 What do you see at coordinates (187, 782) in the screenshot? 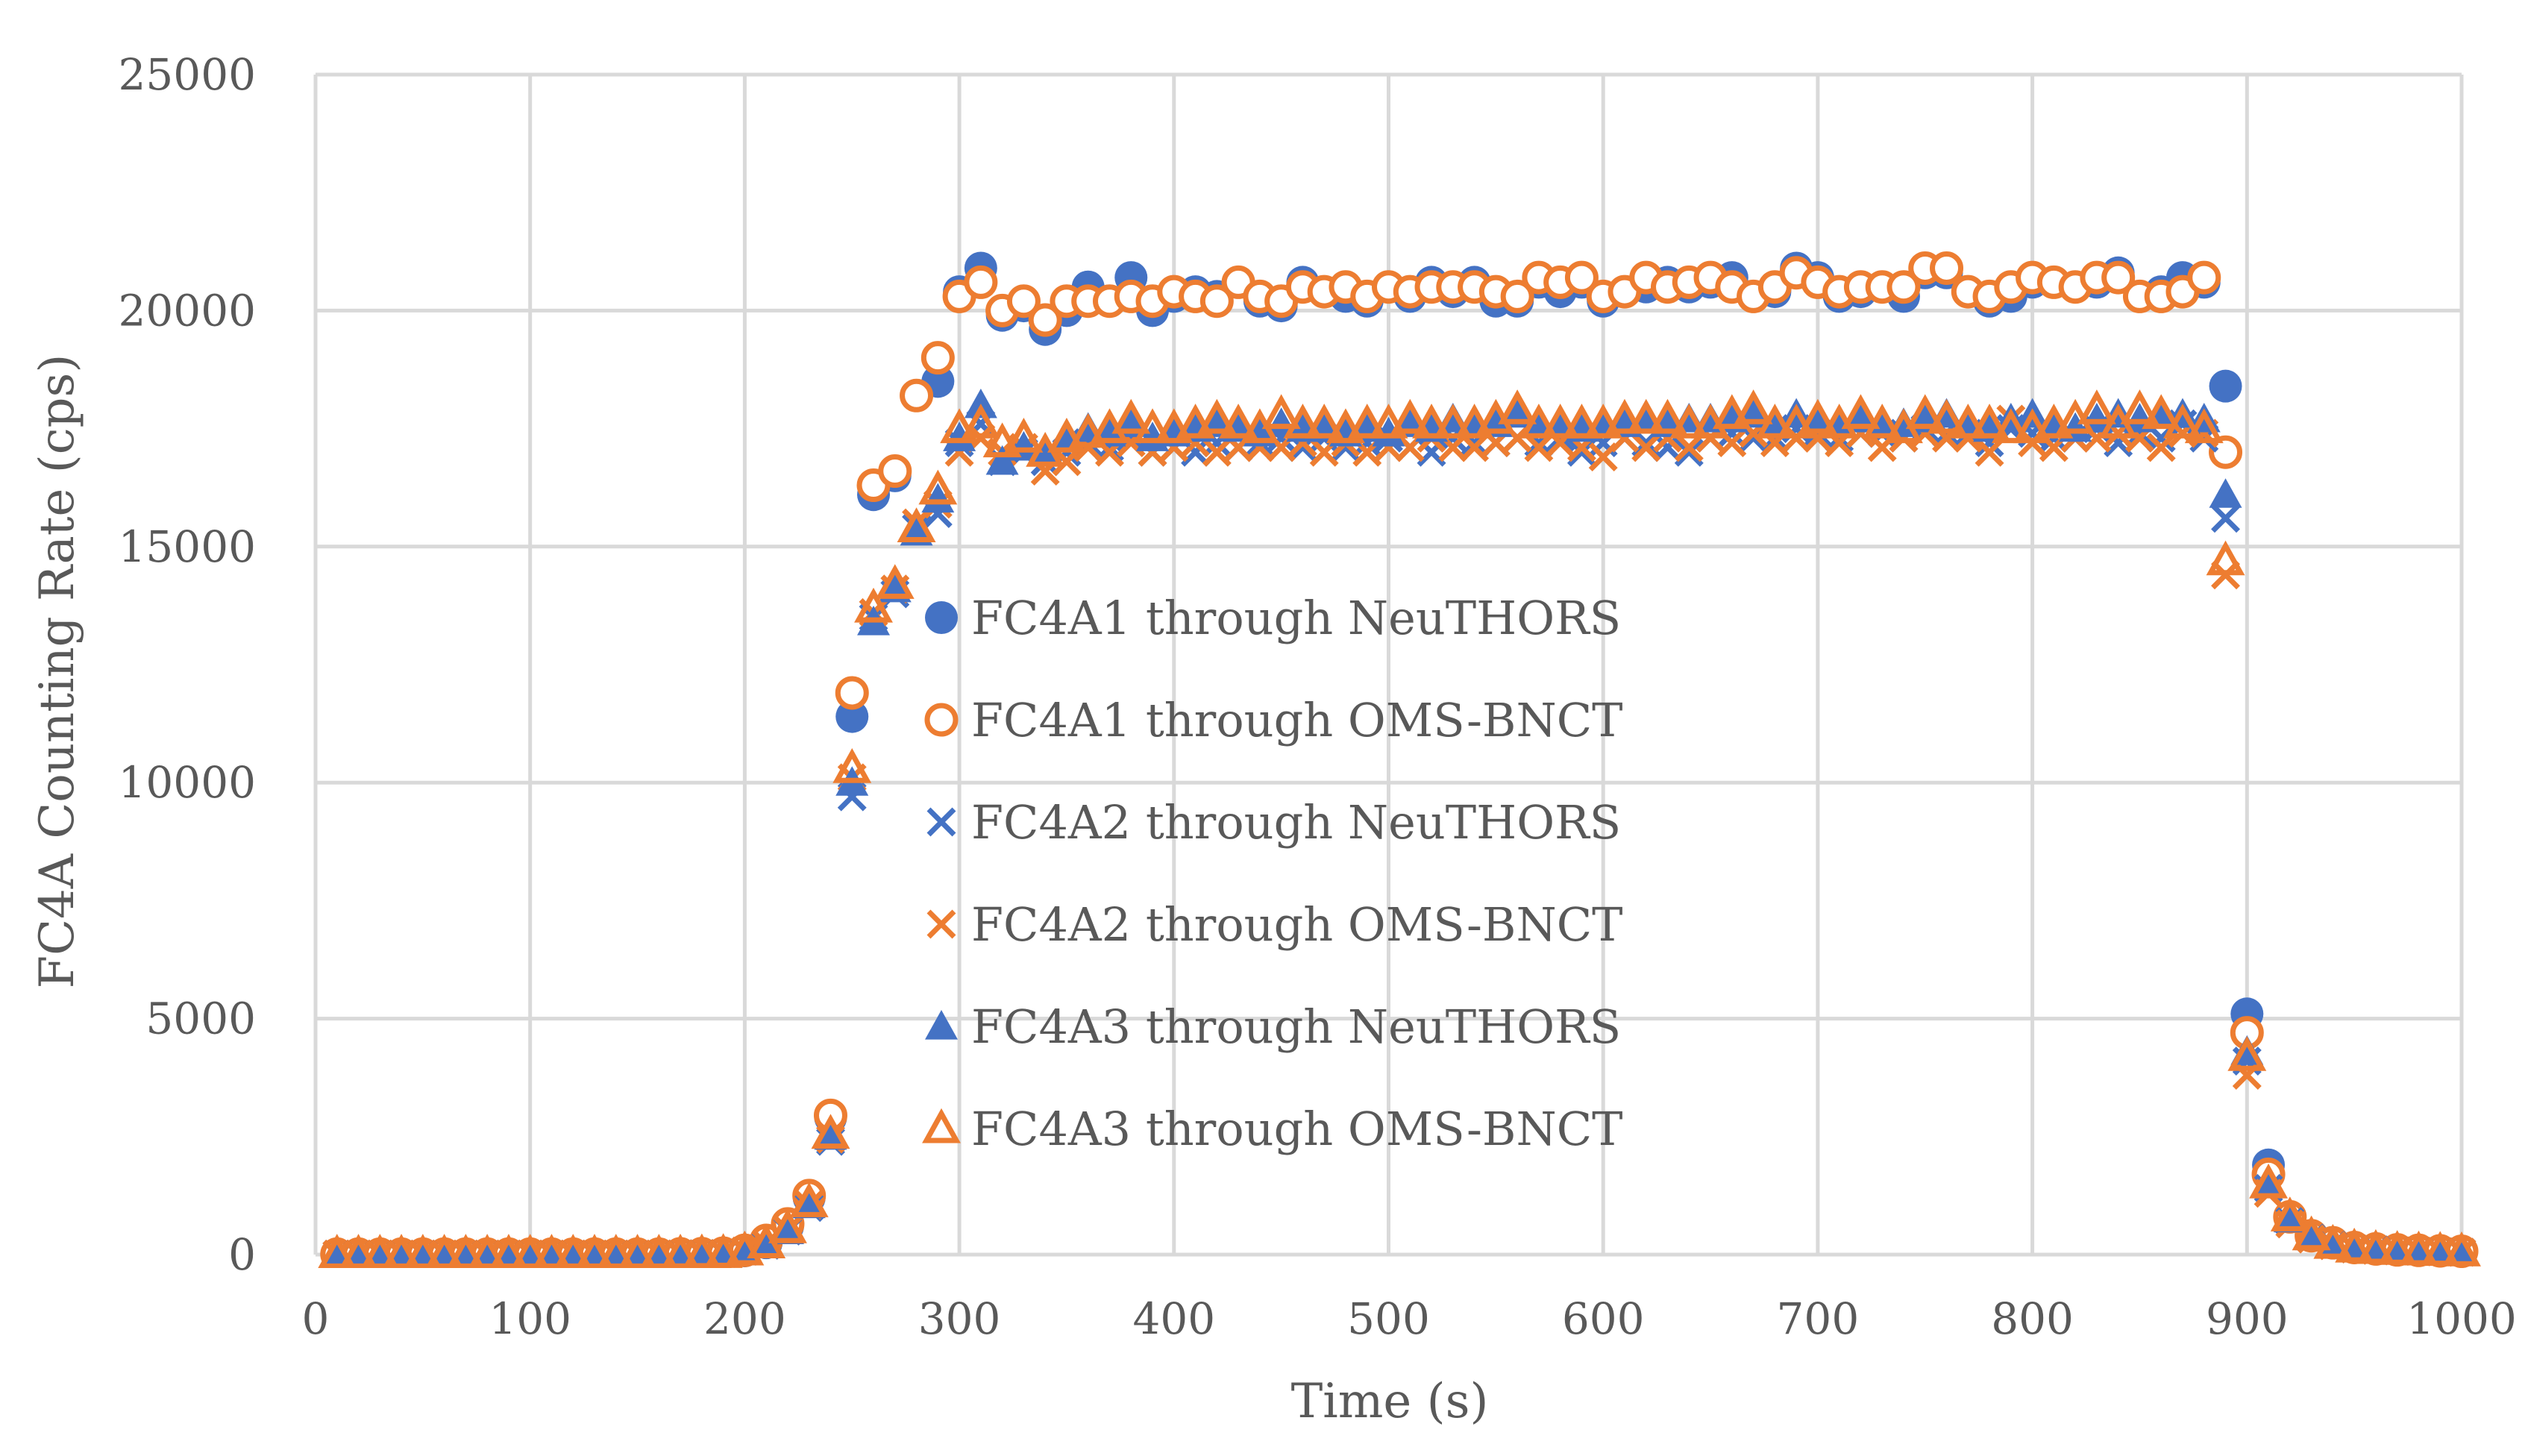
I see `y-tick-label: 10000` at bounding box center [187, 782].